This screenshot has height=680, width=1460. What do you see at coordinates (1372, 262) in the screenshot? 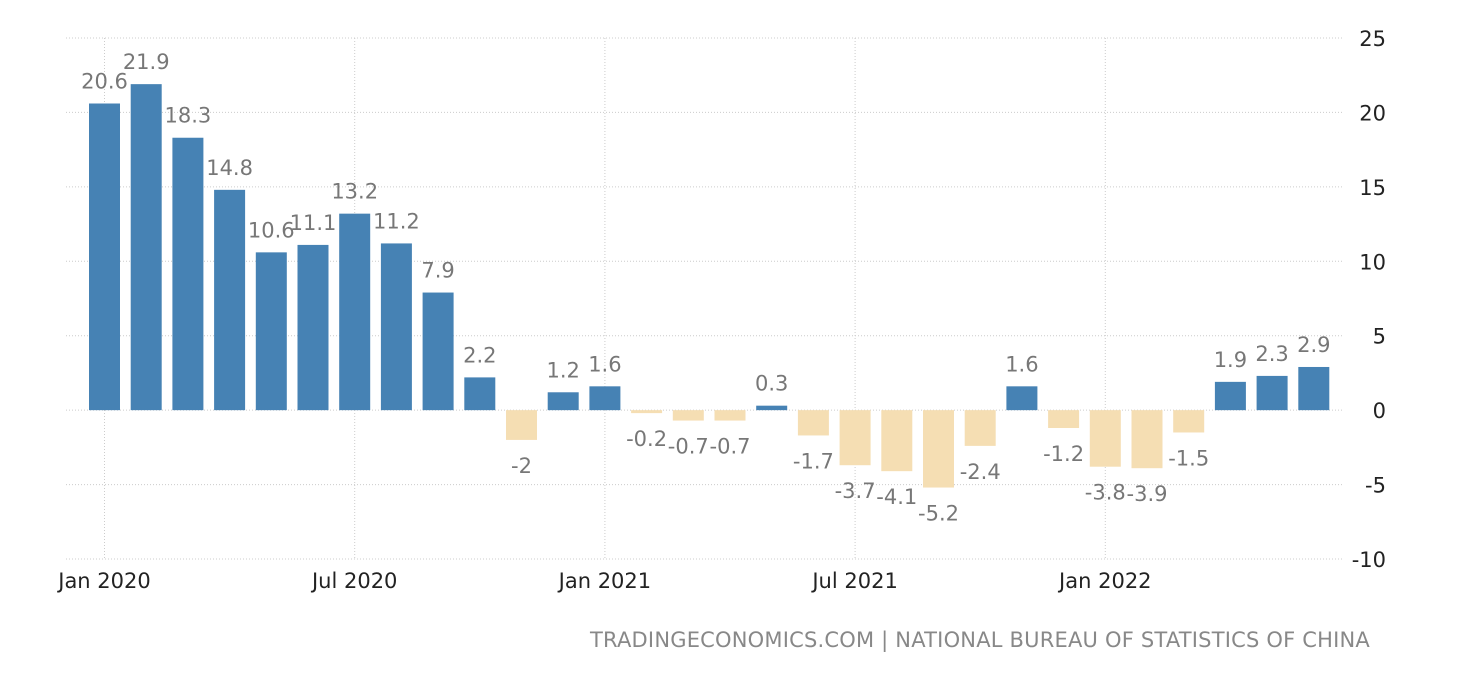
I see `y-tick-label: 10` at bounding box center [1372, 262].